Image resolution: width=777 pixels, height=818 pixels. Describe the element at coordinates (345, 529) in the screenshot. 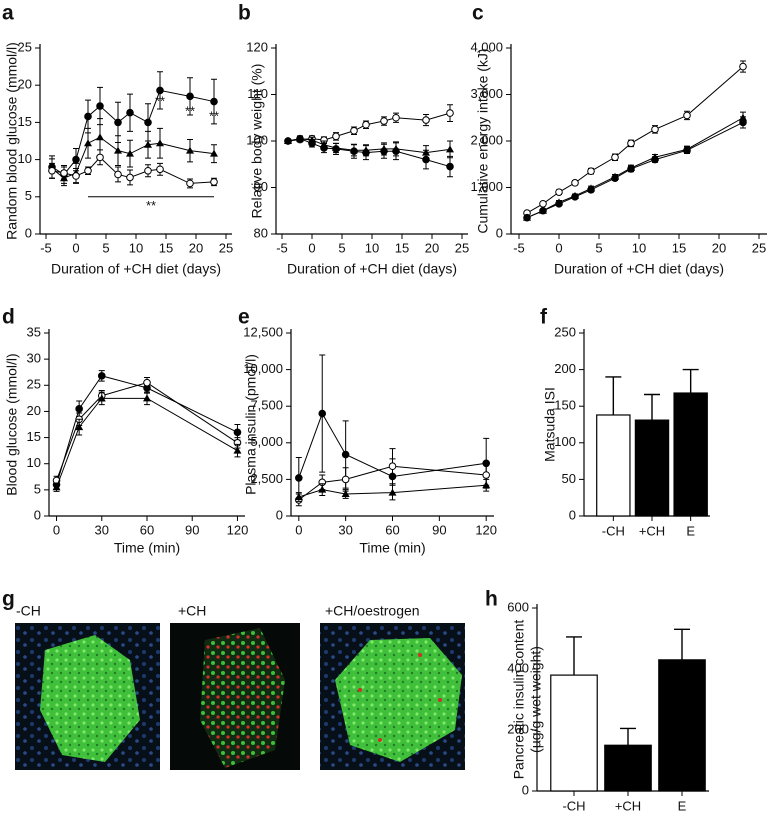

I see `x-tick-label: 30` at that location.